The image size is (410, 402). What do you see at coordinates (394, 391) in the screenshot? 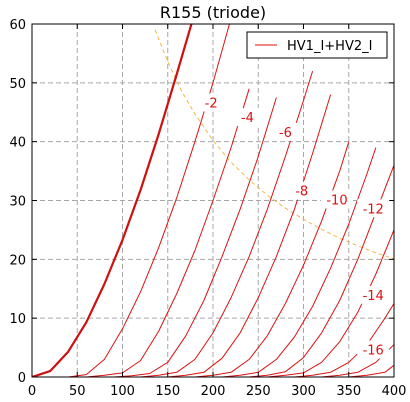
I see `x-tick-label: 400` at bounding box center [394, 391].